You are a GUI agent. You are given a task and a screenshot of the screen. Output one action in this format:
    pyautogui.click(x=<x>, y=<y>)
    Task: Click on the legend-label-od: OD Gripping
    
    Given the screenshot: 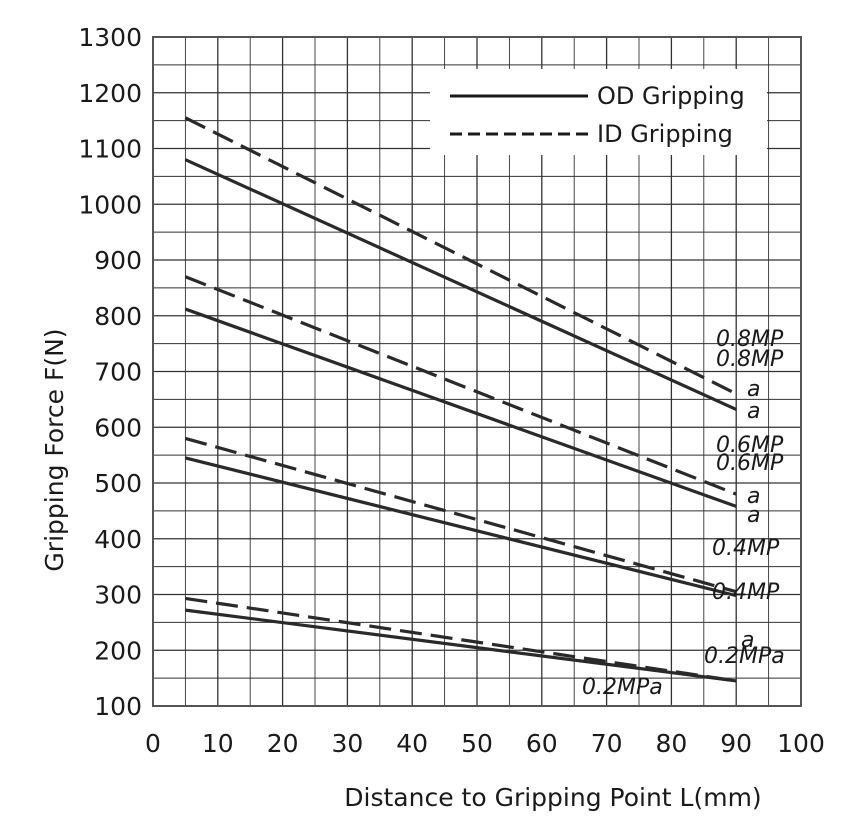 What is the action you would take?
    pyautogui.click(x=671, y=96)
    